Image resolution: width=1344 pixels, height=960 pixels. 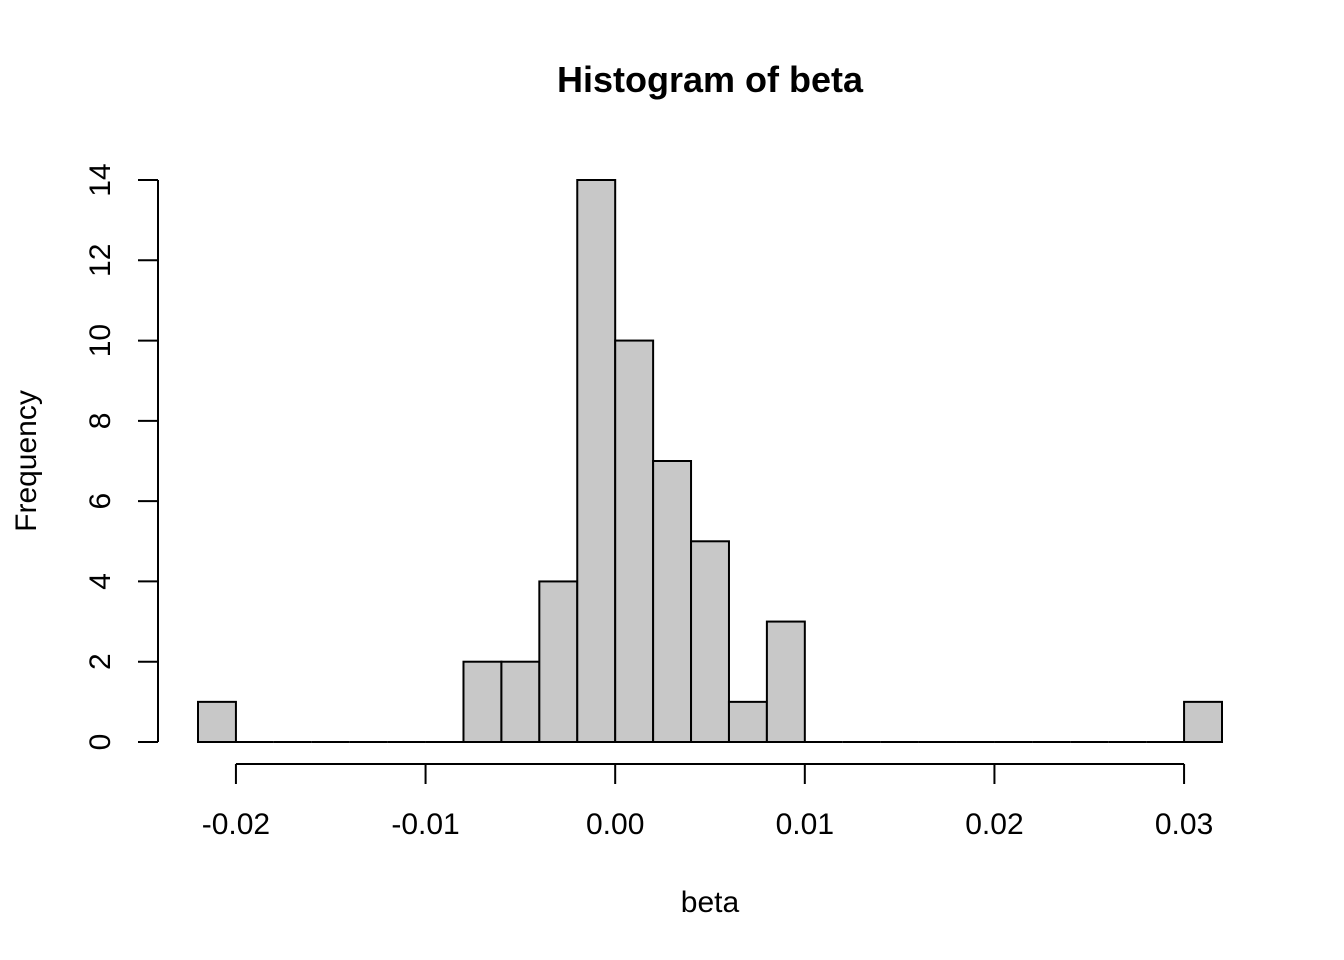 What do you see at coordinates (100, 421) in the screenshot?
I see `y-tick-label-4: 8` at bounding box center [100, 421].